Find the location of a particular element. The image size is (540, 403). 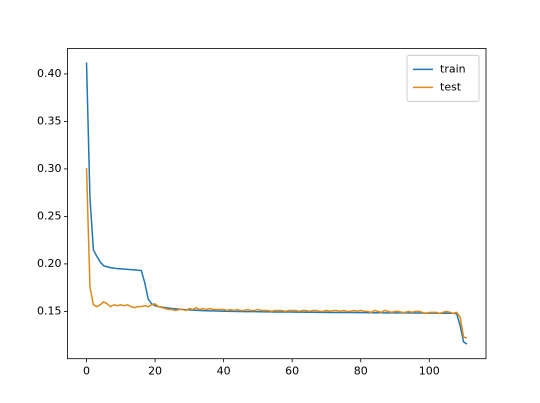

y-tick-label: 0.15 is located at coordinates (49, 310).